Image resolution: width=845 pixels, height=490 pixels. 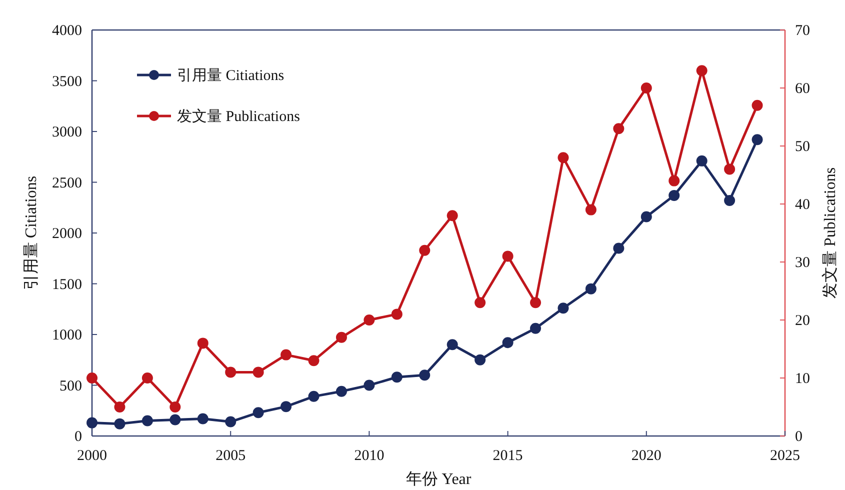 What do you see at coordinates (802, 379) in the screenshot?
I see `y2-tick-label: 10` at bounding box center [802, 379].